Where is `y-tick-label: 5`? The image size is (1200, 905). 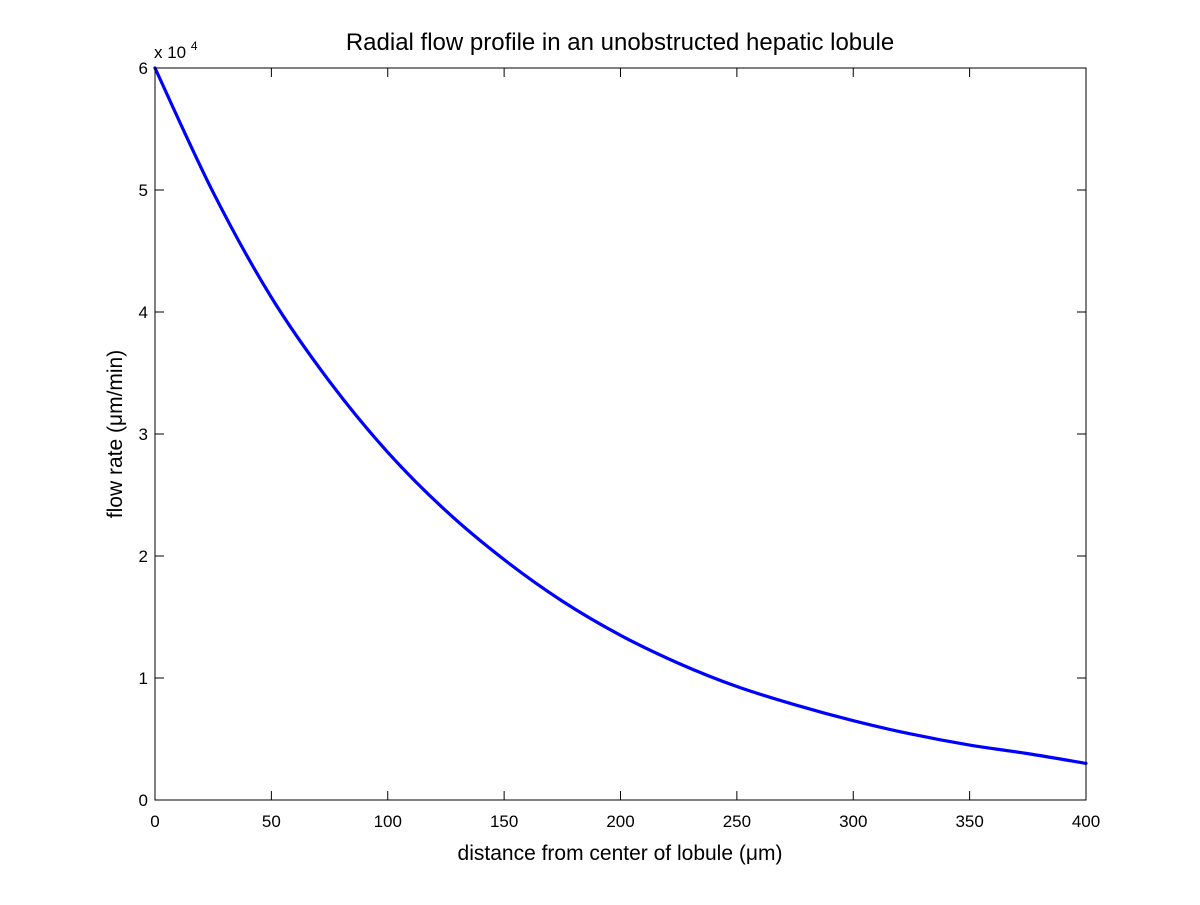
y-tick-label: 5 is located at coordinates (143, 190).